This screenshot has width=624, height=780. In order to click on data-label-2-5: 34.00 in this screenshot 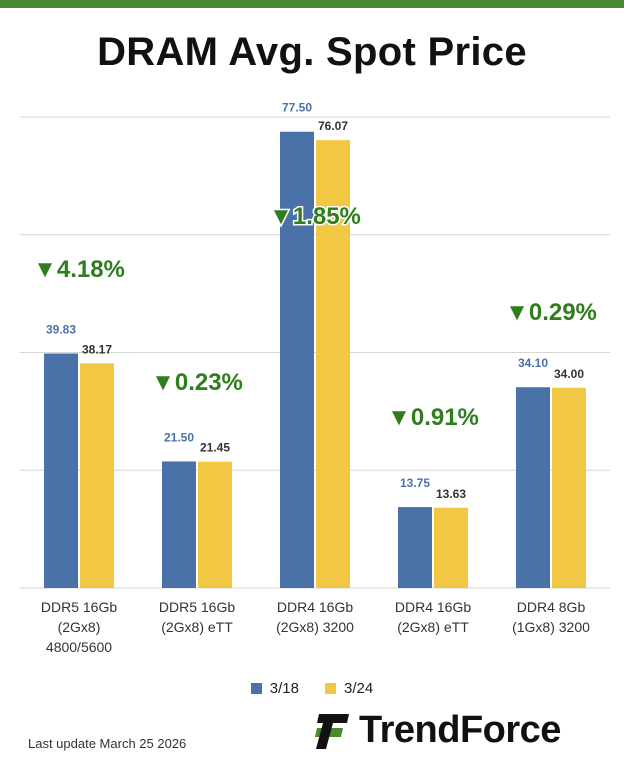, I will do `click(569, 374)`.